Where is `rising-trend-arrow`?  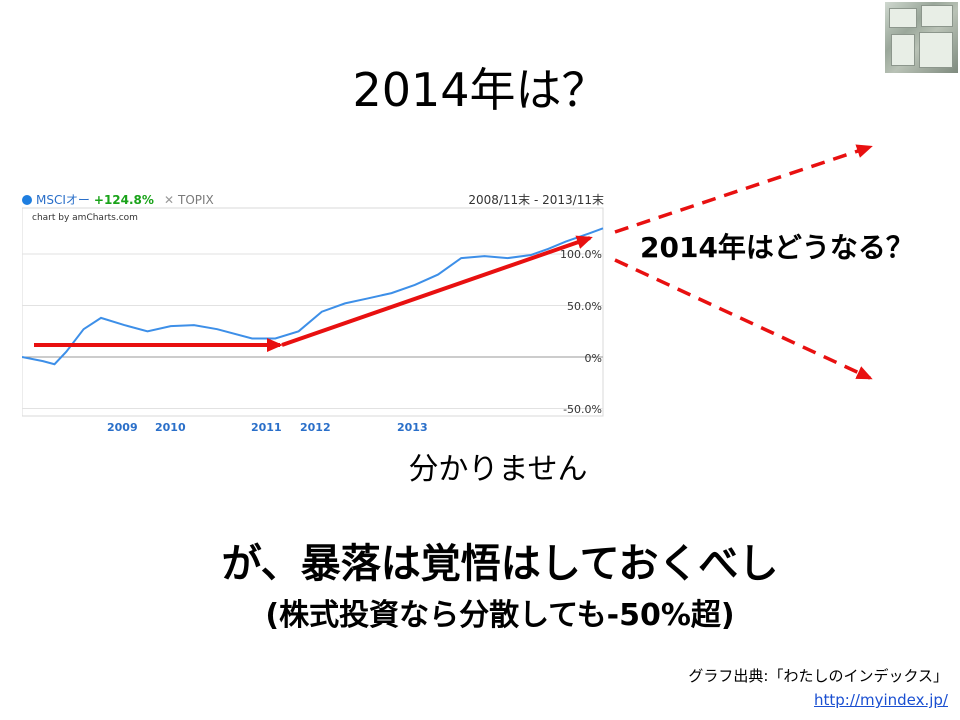
rising-trend-arrow is located at coordinates (437, 291).